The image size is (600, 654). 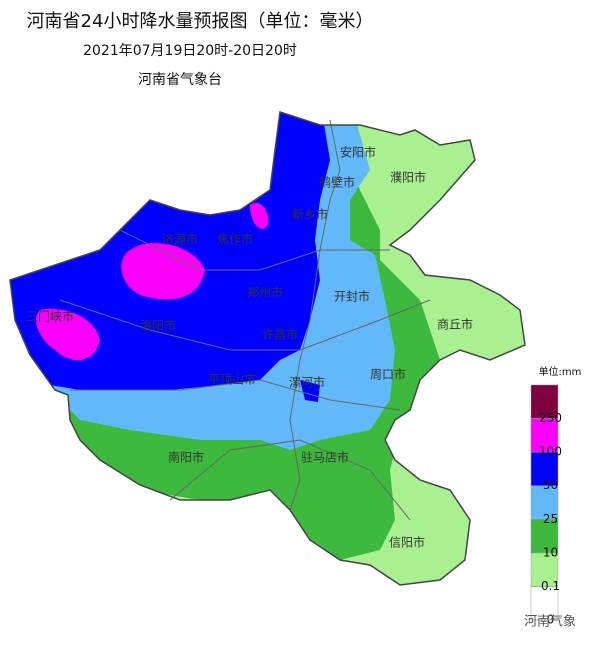 I want to click on city-label: 濮阳市, so click(x=408, y=177).